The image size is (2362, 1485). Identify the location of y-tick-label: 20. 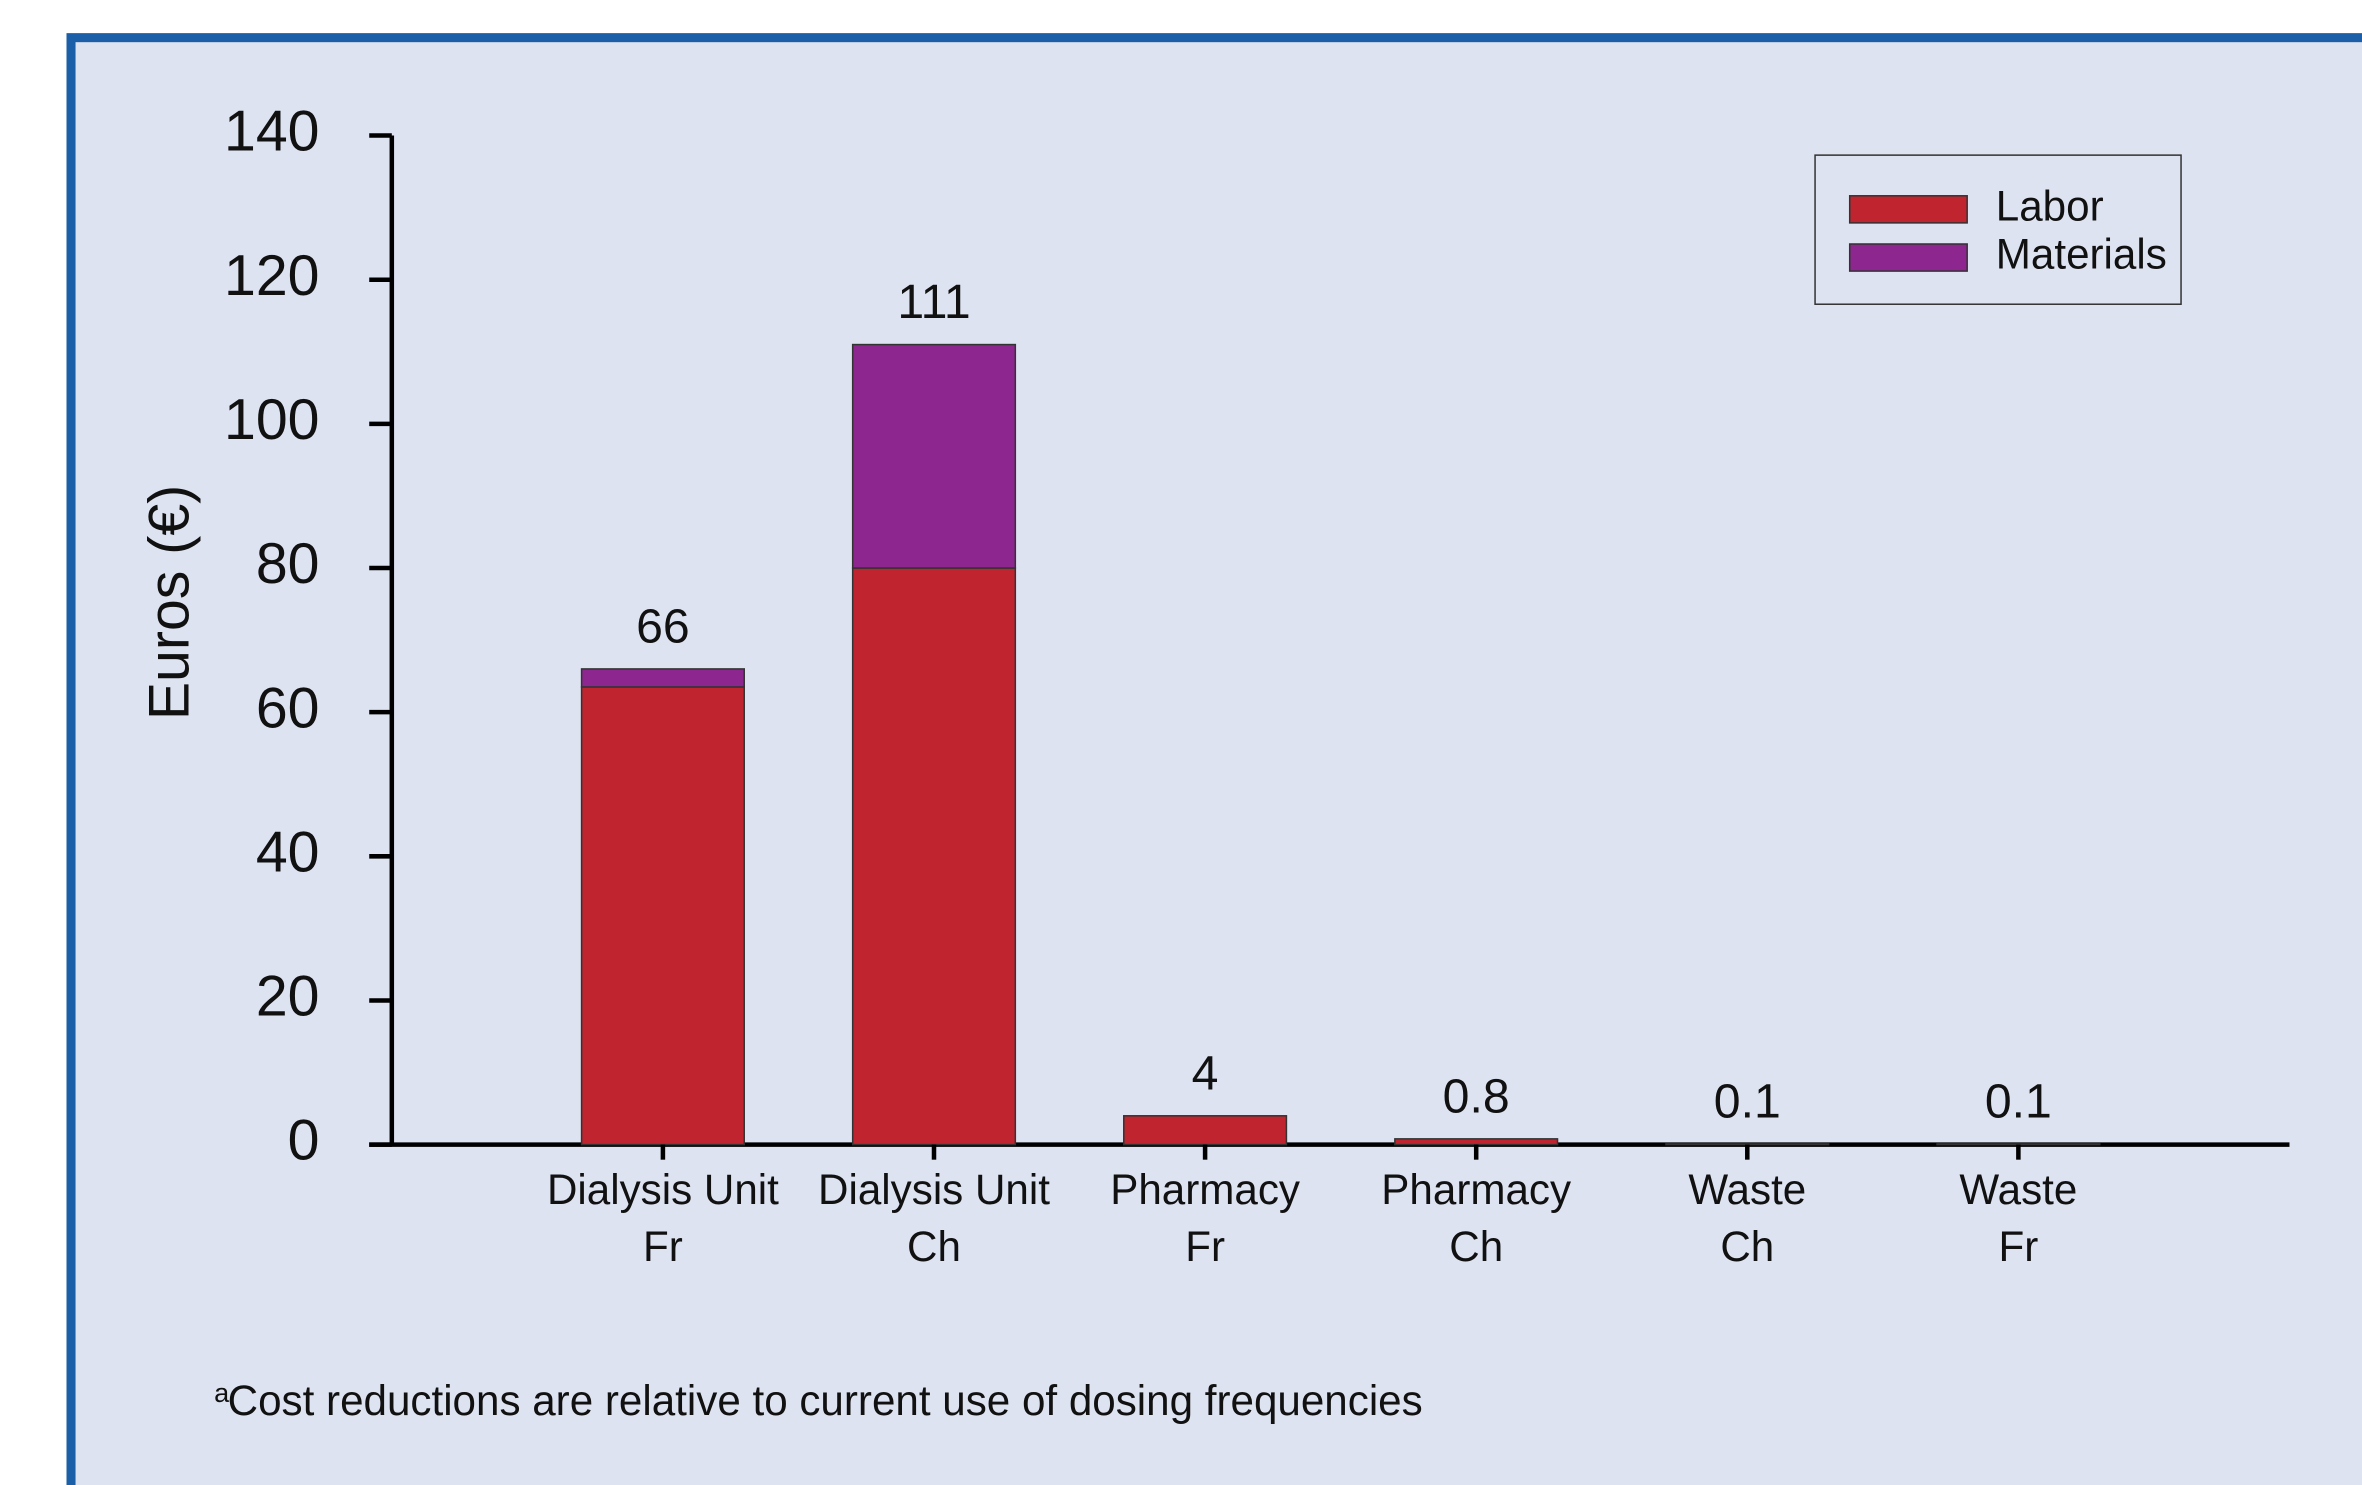
(288, 997).